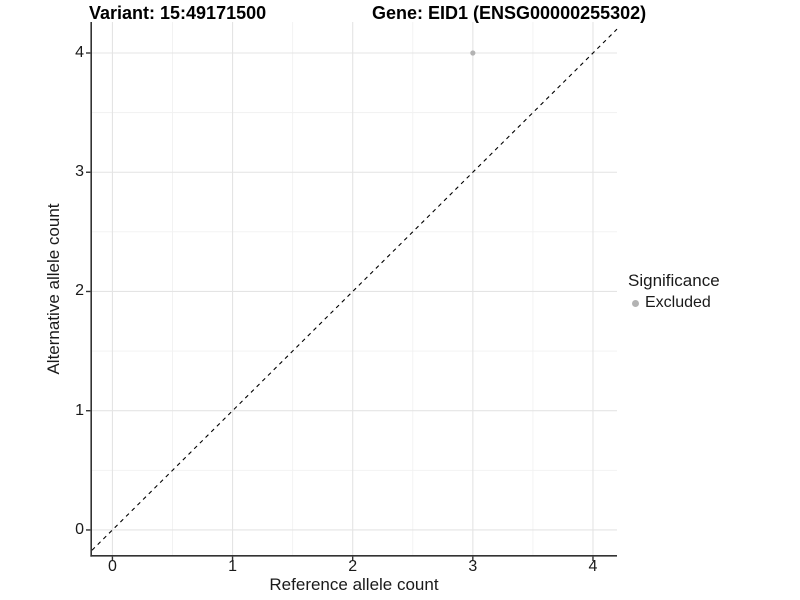 The height and width of the screenshot is (600, 800). I want to click on legend-title: Significance, so click(674, 280).